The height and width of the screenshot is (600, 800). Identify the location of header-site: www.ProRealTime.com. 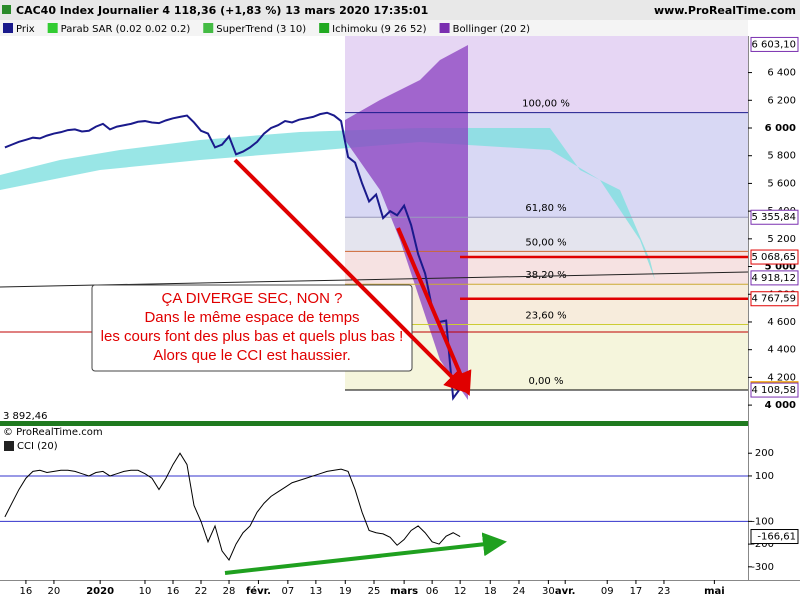
(725, 10).